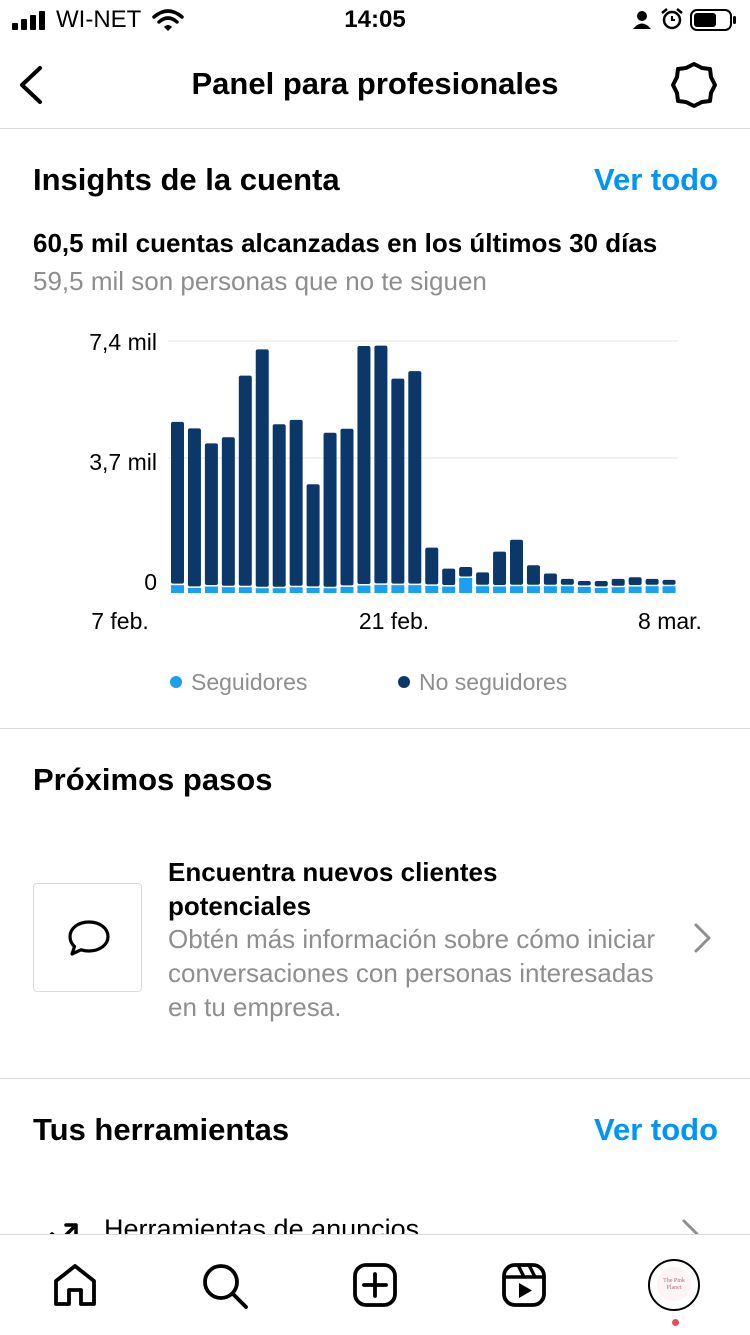  Describe the element at coordinates (99, 19) in the screenshot. I see `carrier-name: WI-NET` at that location.